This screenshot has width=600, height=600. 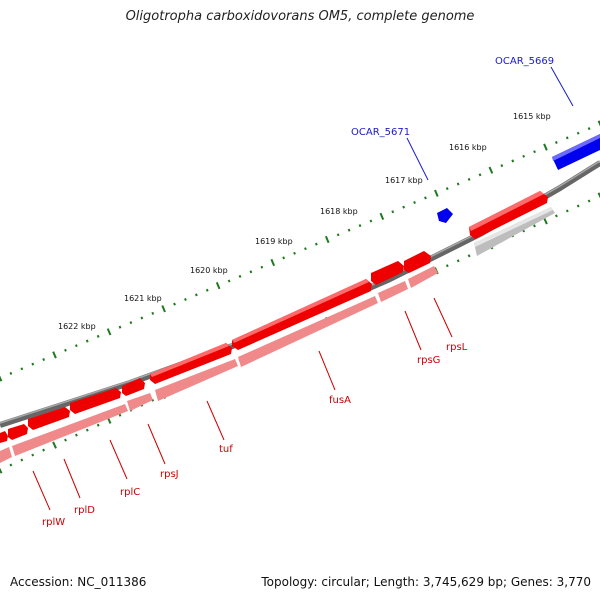 I want to click on gene-bar-tuf-inner, so click(x=196, y=380).